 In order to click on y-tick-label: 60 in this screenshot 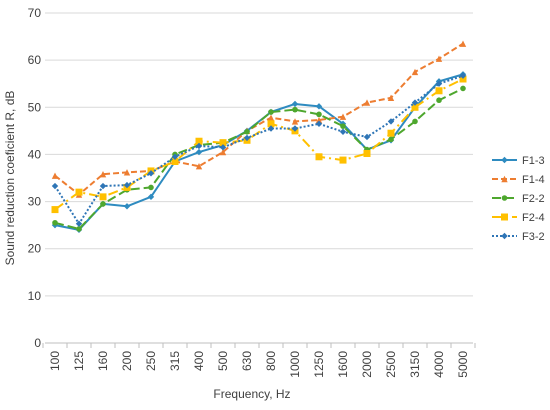, I will do `click(35, 60)`.